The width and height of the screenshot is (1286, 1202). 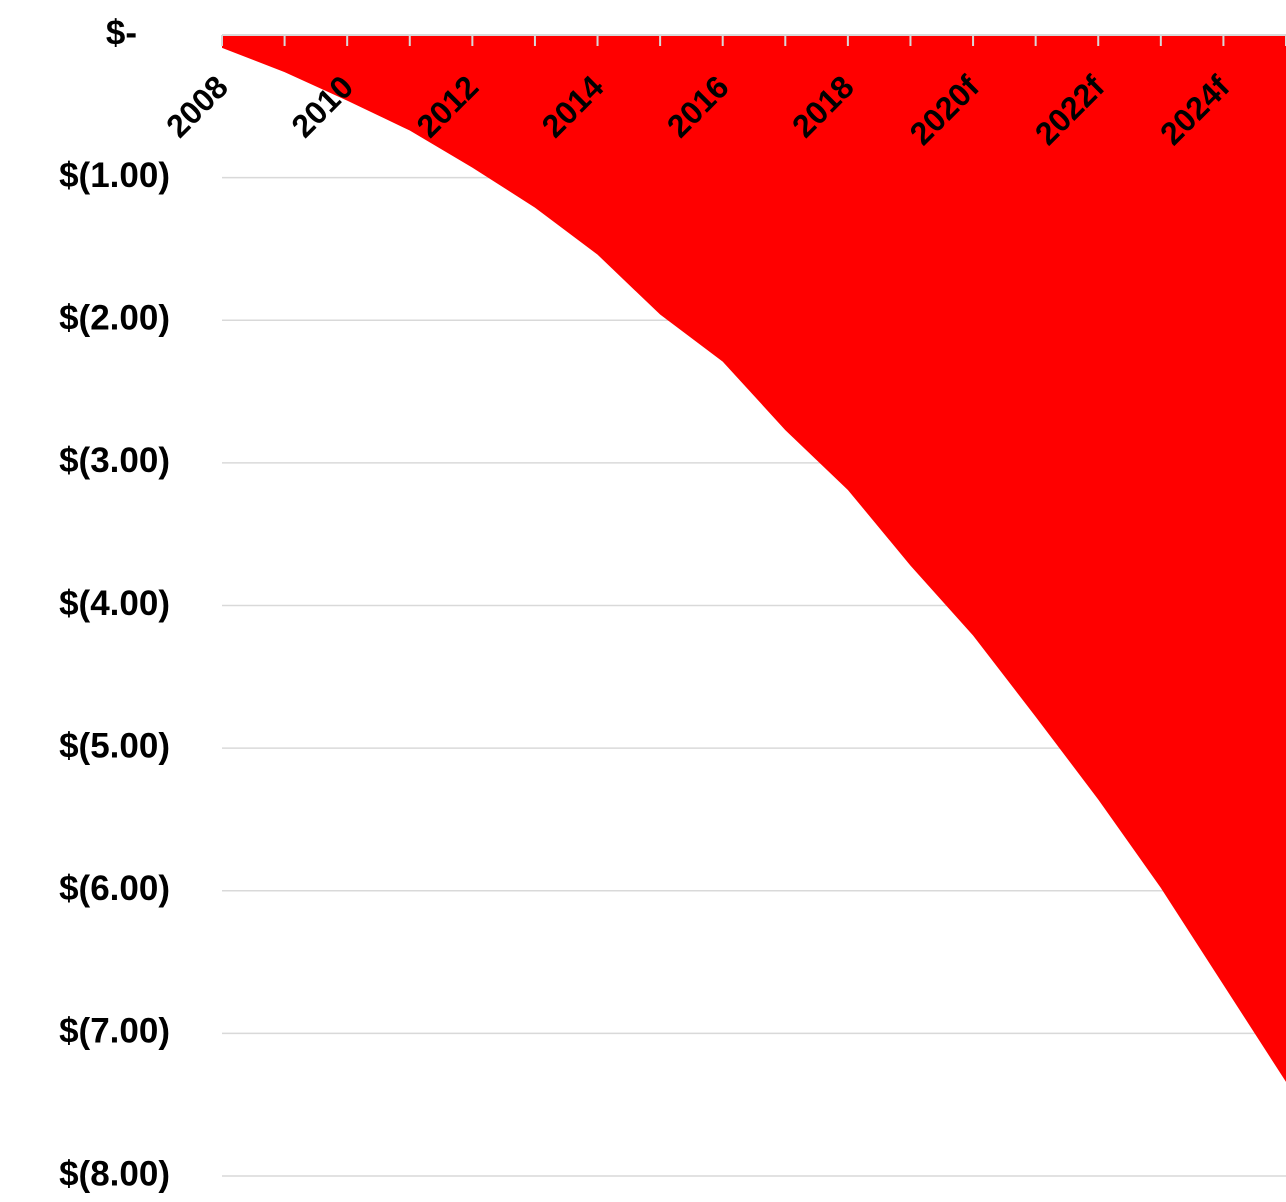 What do you see at coordinates (114, 460) in the screenshot?
I see `y-tick-label: $(3.00)` at bounding box center [114, 460].